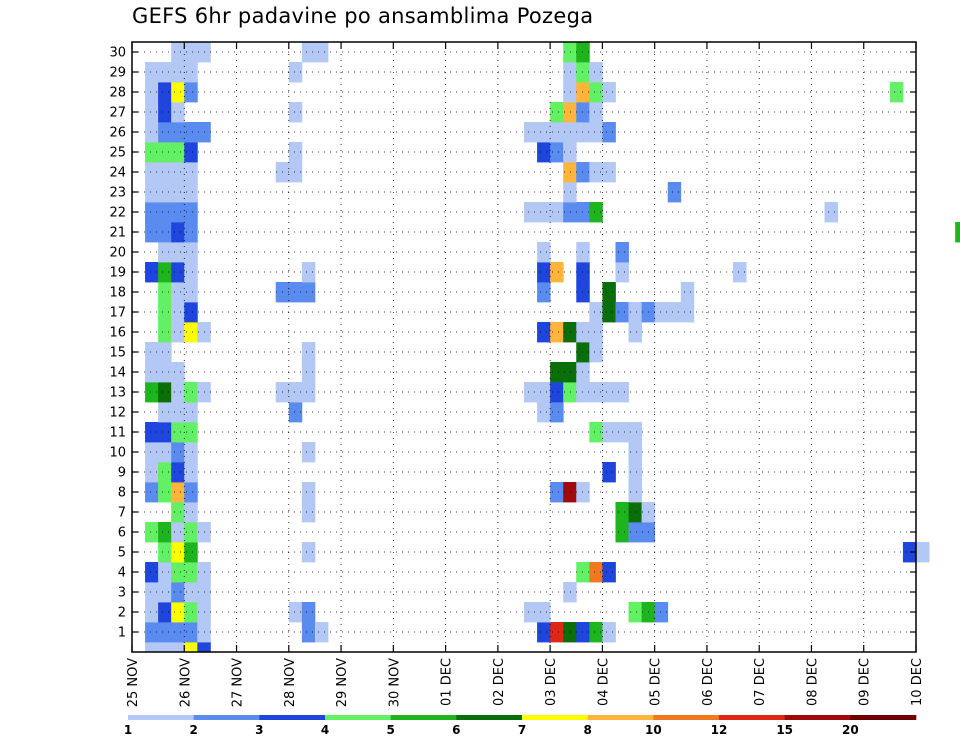  Describe the element at coordinates (259, 730) in the screenshot. I see `legend-label: 3` at that location.